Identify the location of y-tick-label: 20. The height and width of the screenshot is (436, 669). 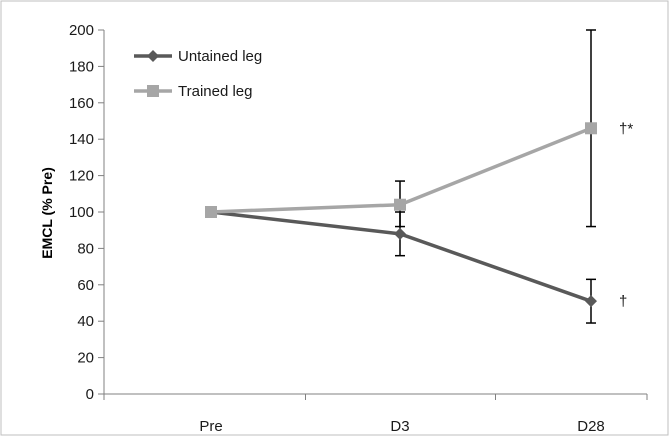
(85, 358).